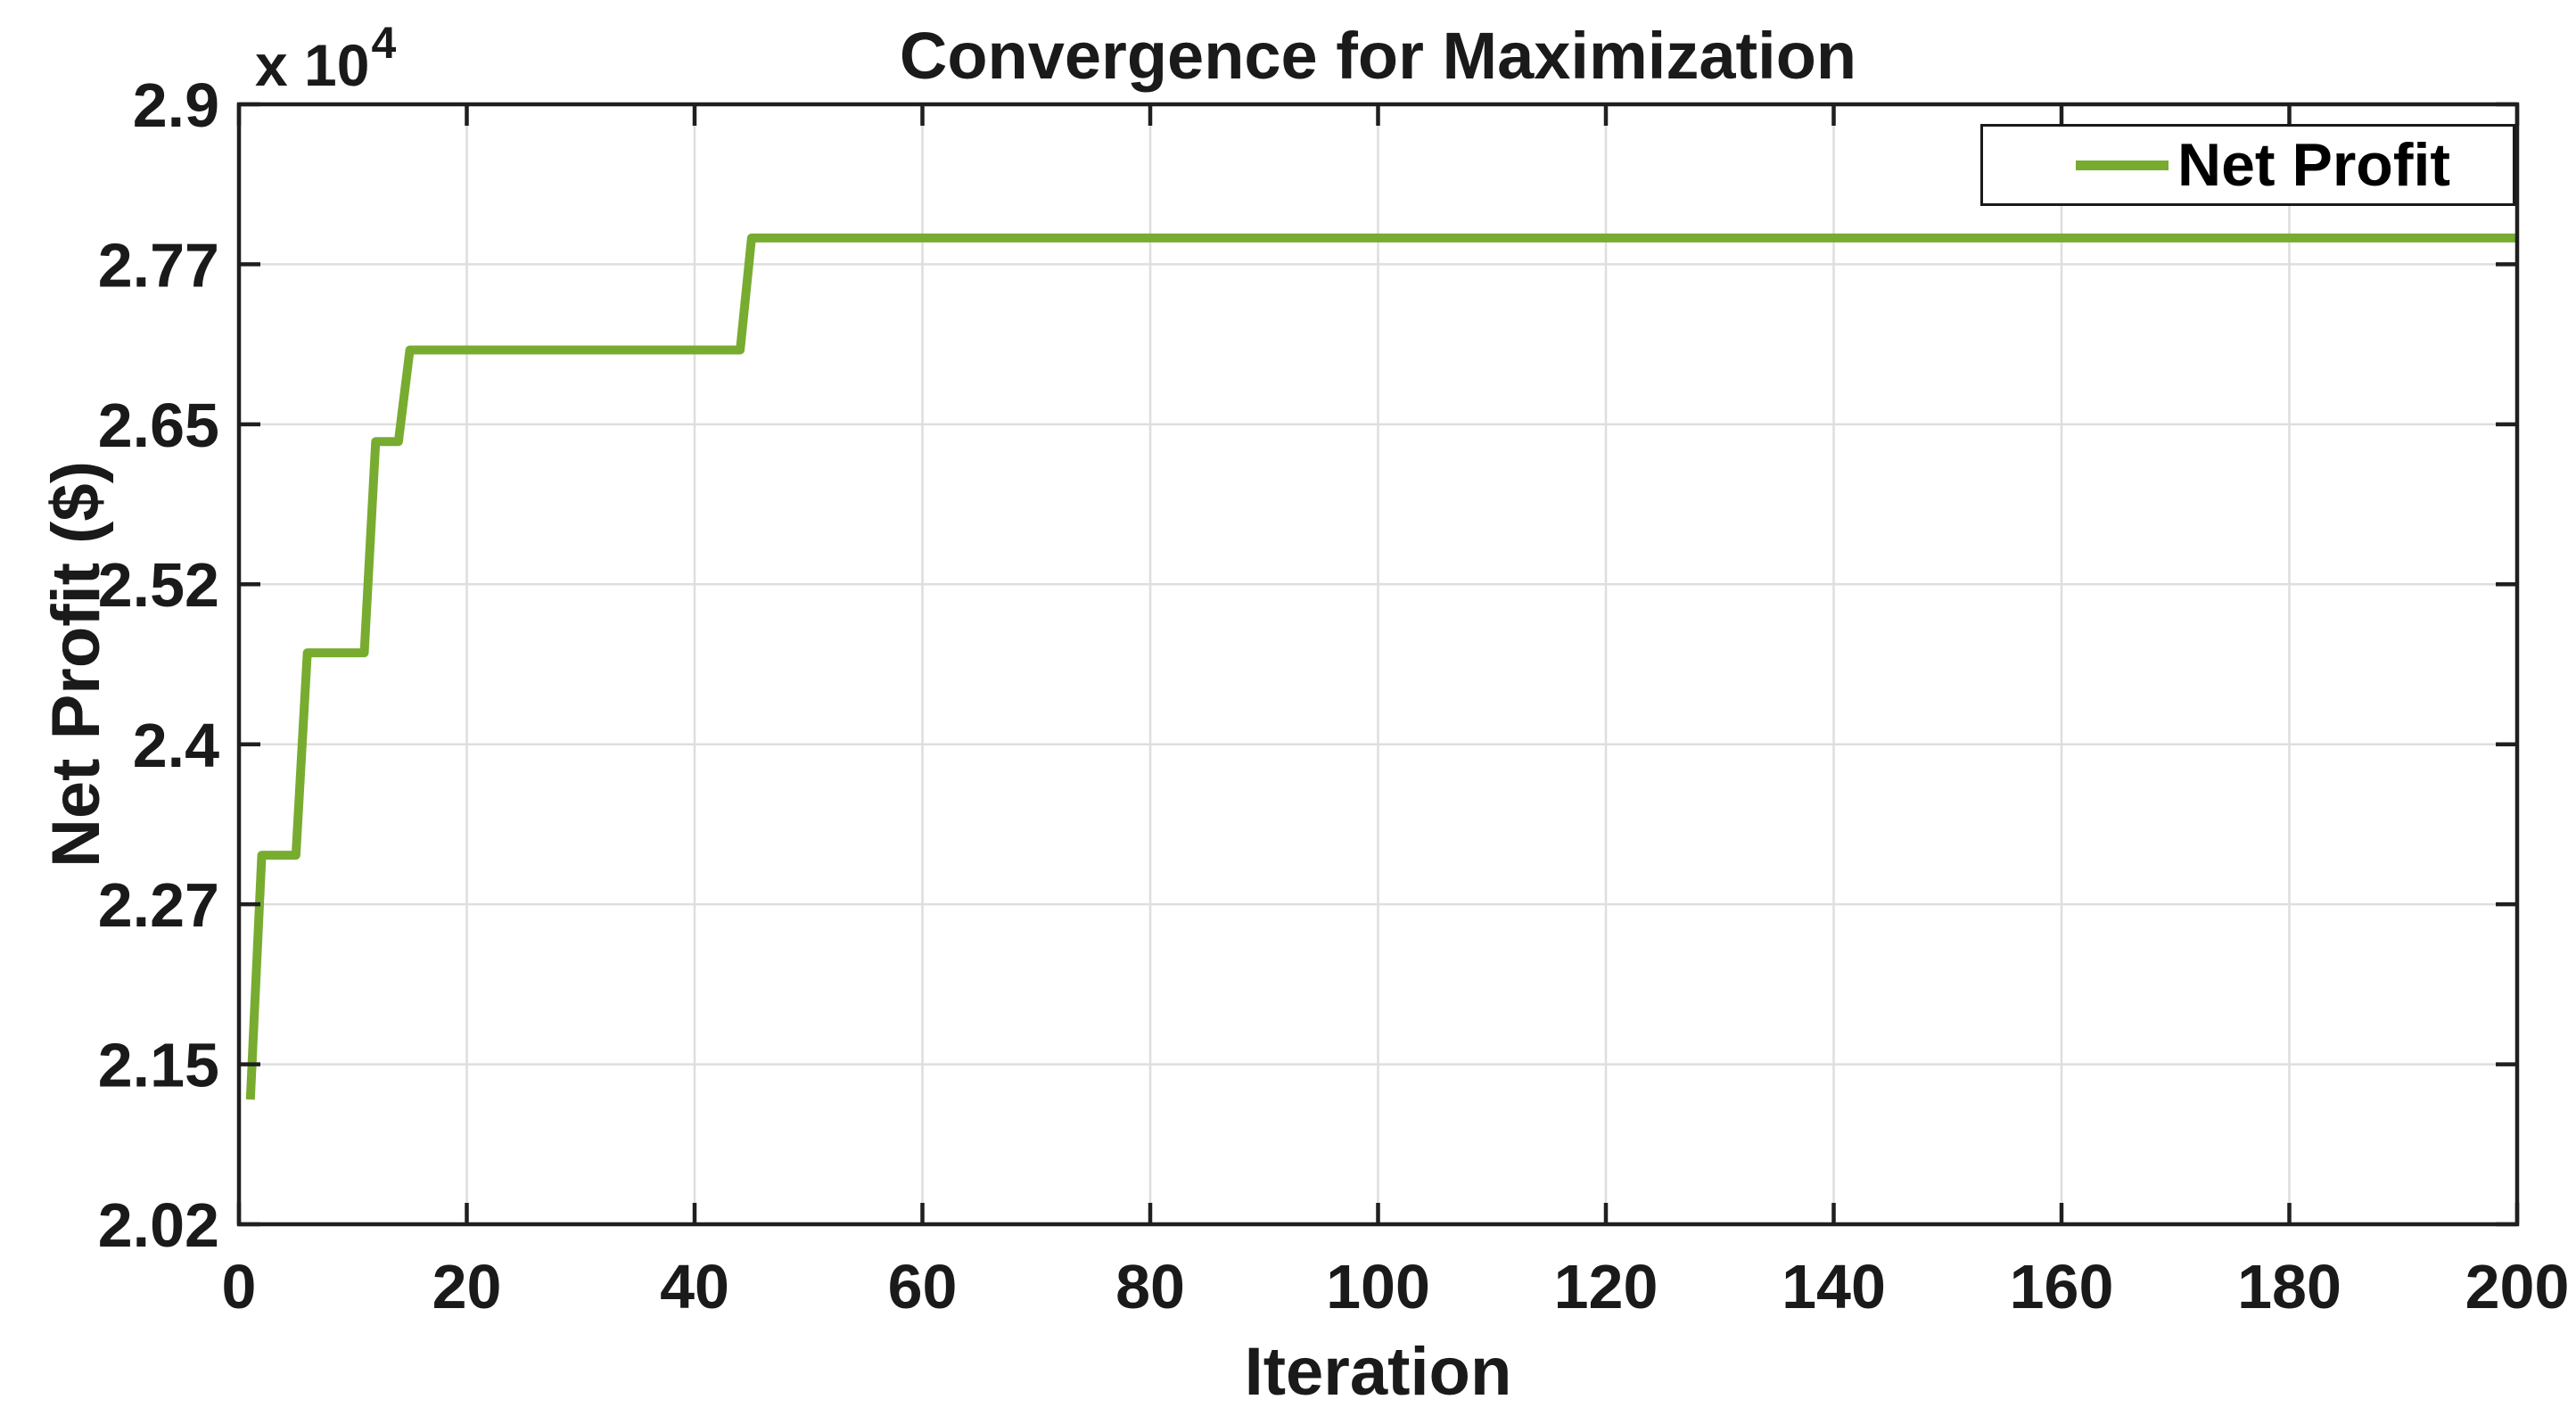 The height and width of the screenshot is (1424, 2576). Describe the element at coordinates (312, 65) in the screenshot. I see `y-axis-exponent-prefix: x 10` at that location.